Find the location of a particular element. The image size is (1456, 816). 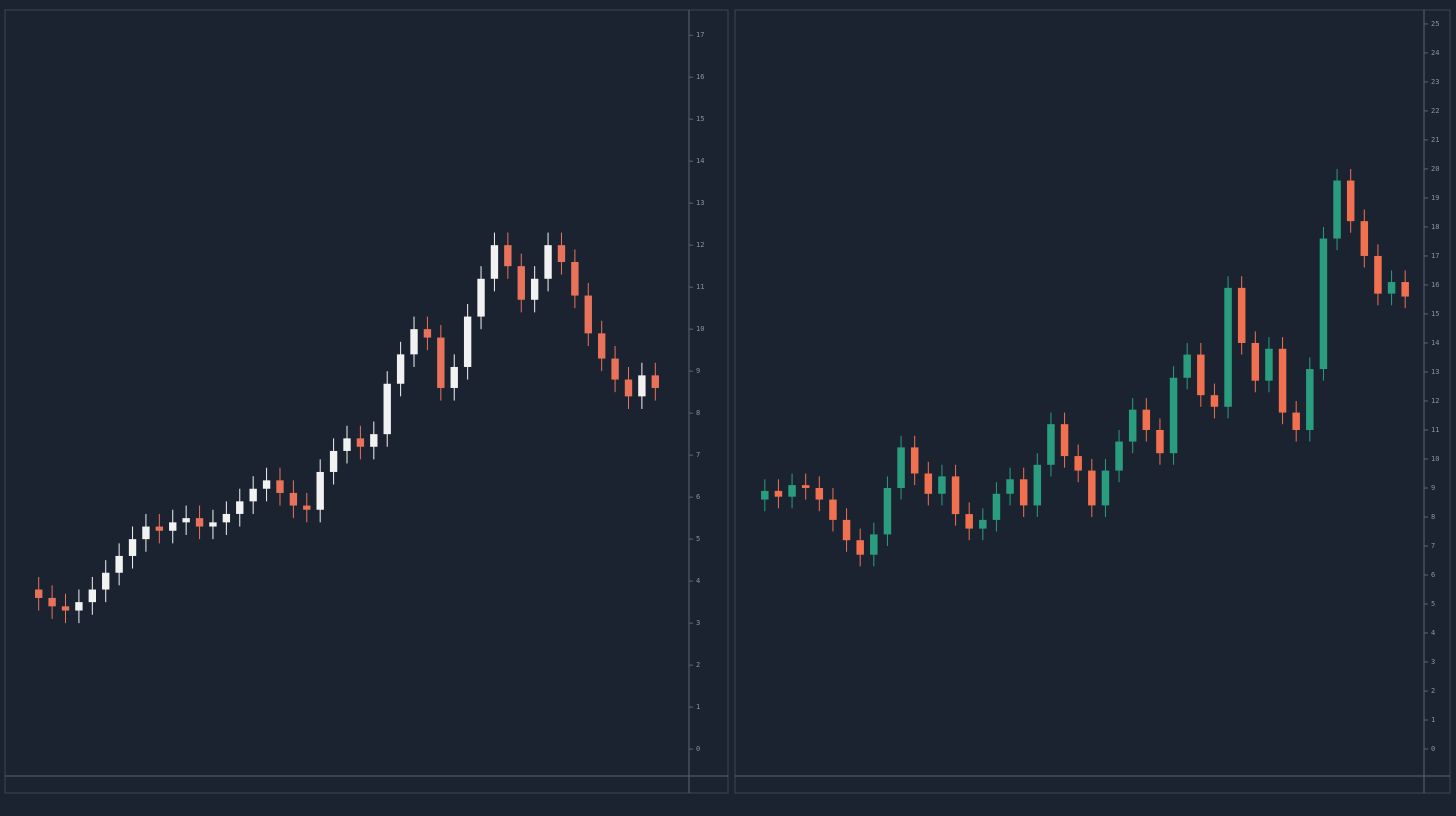

y-tick-label: 10 is located at coordinates (700, 329).